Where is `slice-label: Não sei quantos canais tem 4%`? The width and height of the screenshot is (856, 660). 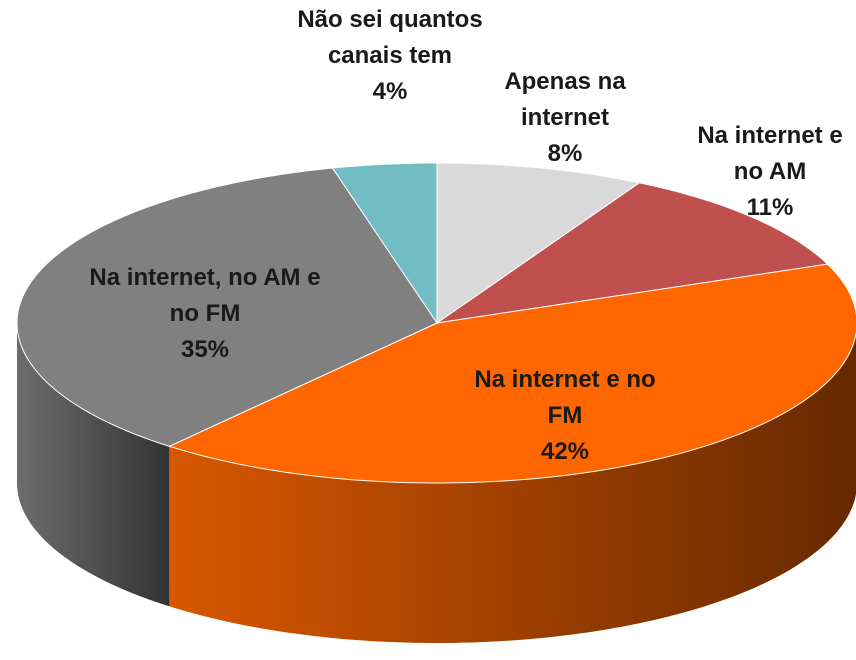 slice-label: Não sei quantos canais tem 4% is located at coordinates (390, 56).